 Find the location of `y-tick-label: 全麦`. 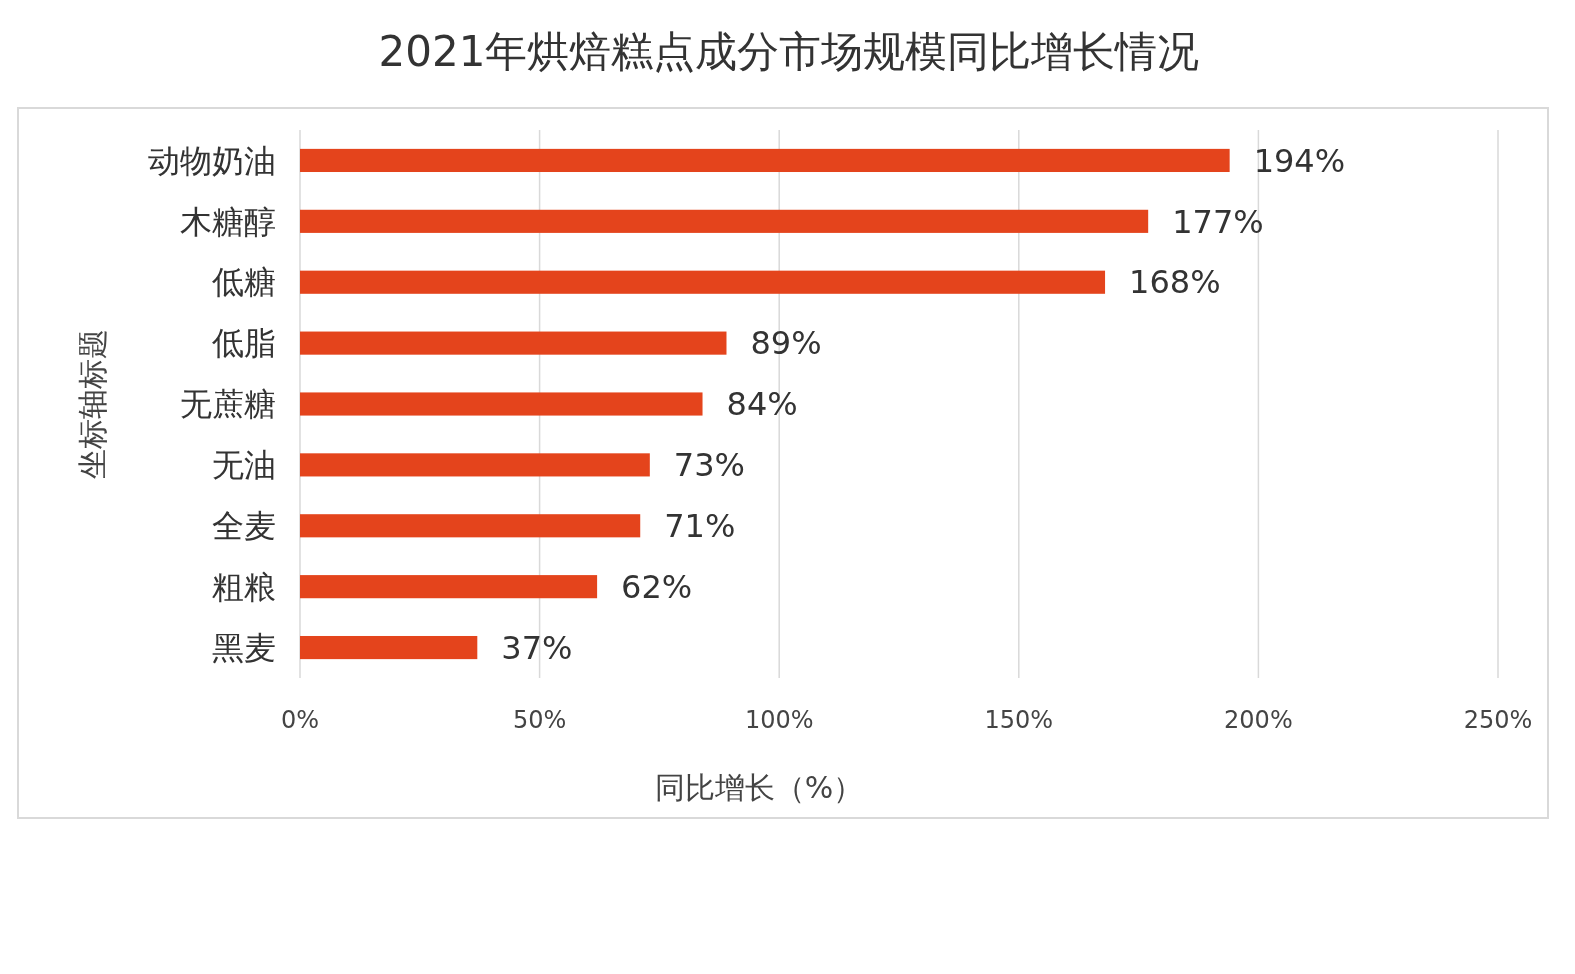

y-tick-label: 全麦 is located at coordinates (244, 525).